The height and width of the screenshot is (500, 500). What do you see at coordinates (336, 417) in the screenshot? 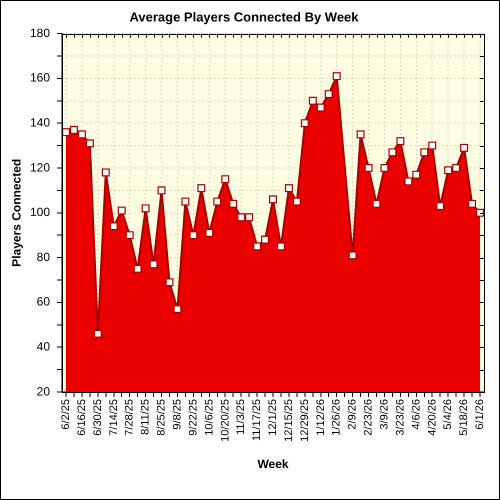
I see `x-tick-label: 1/26/26` at bounding box center [336, 417].